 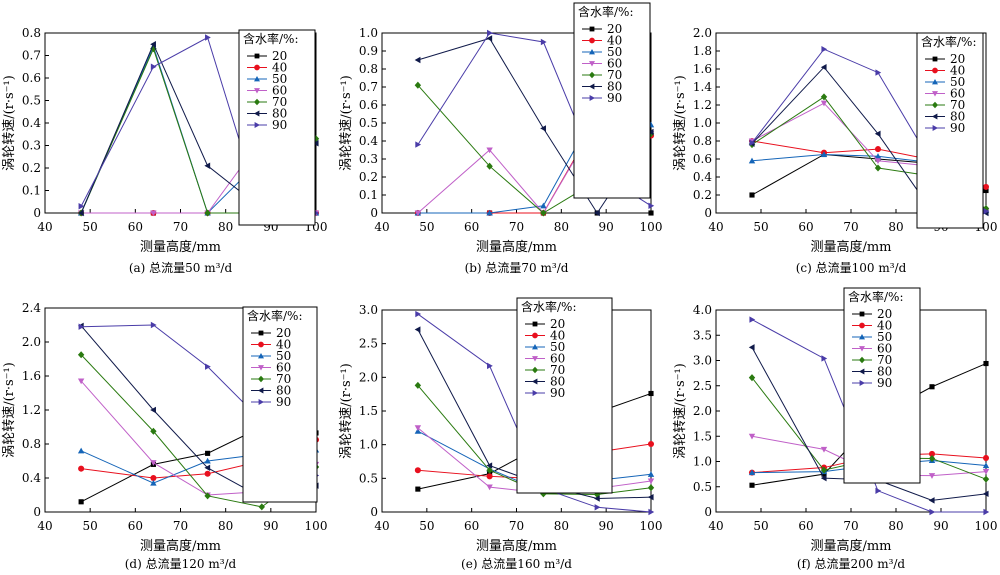 I want to click on y-tick-label: 0.5, so click(x=702, y=487).